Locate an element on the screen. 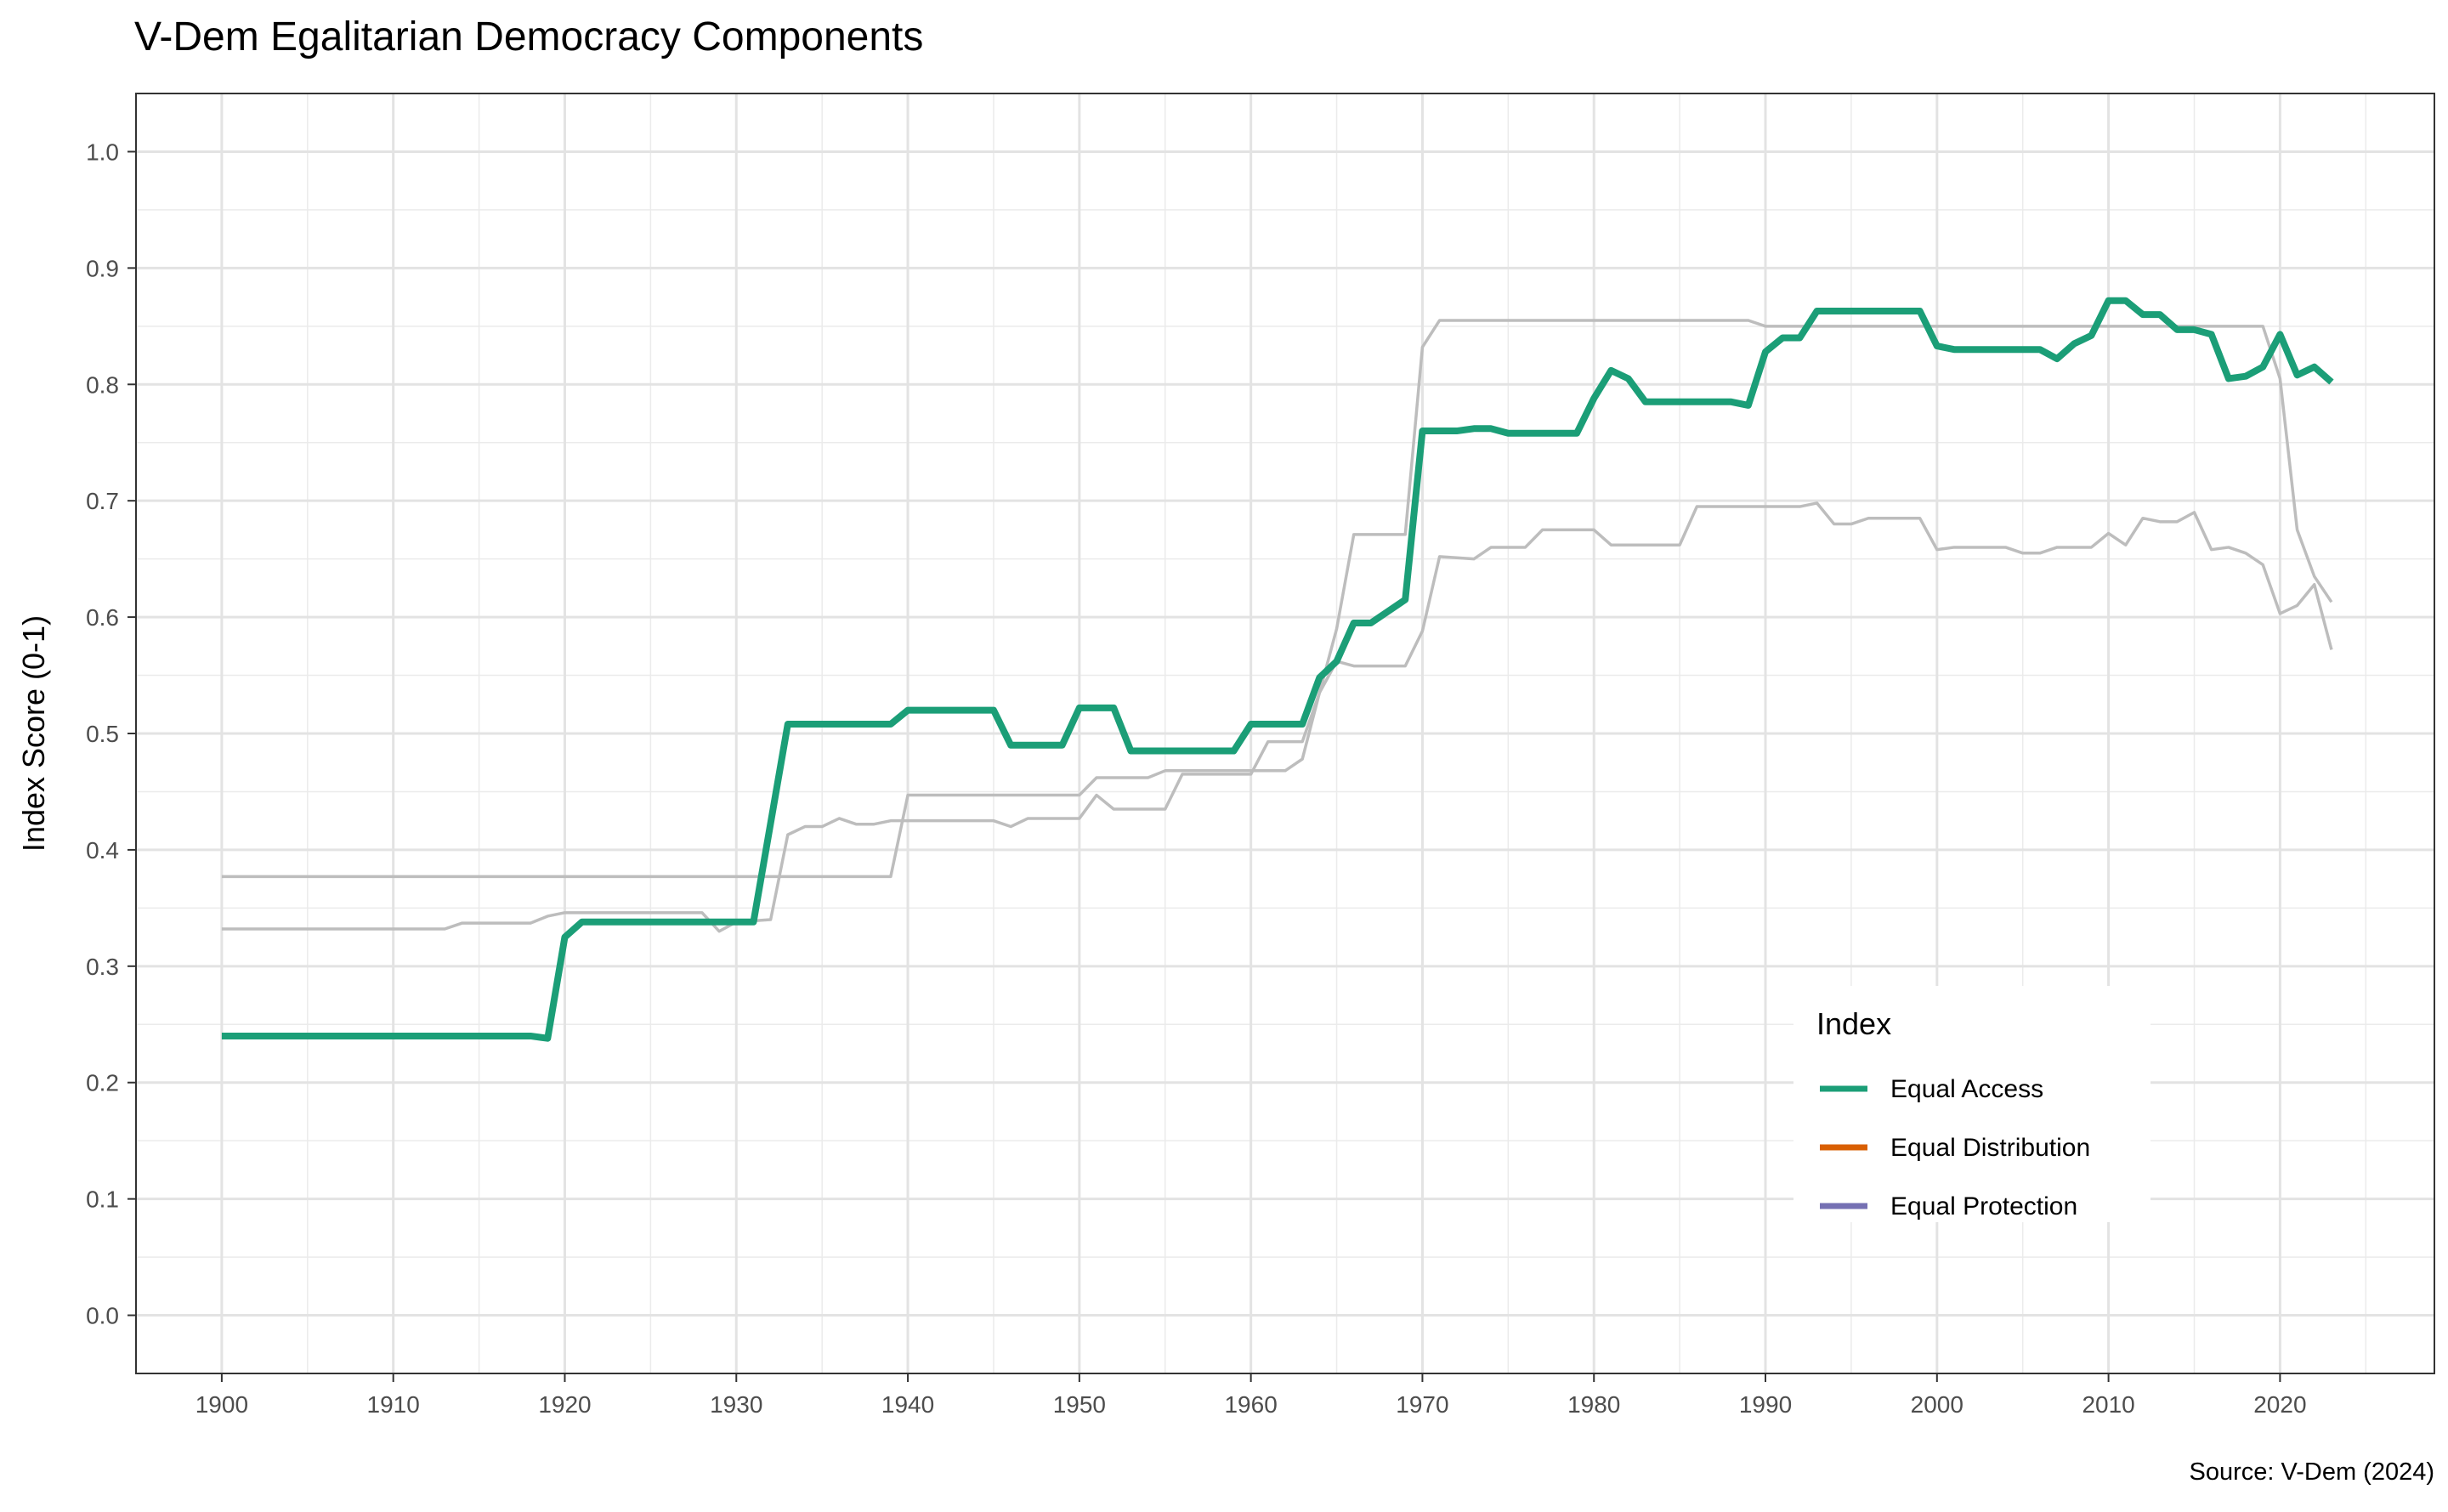 This screenshot has width=2448, height=1512. x-tick-label: 1970 is located at coordinates (1422, 1404).